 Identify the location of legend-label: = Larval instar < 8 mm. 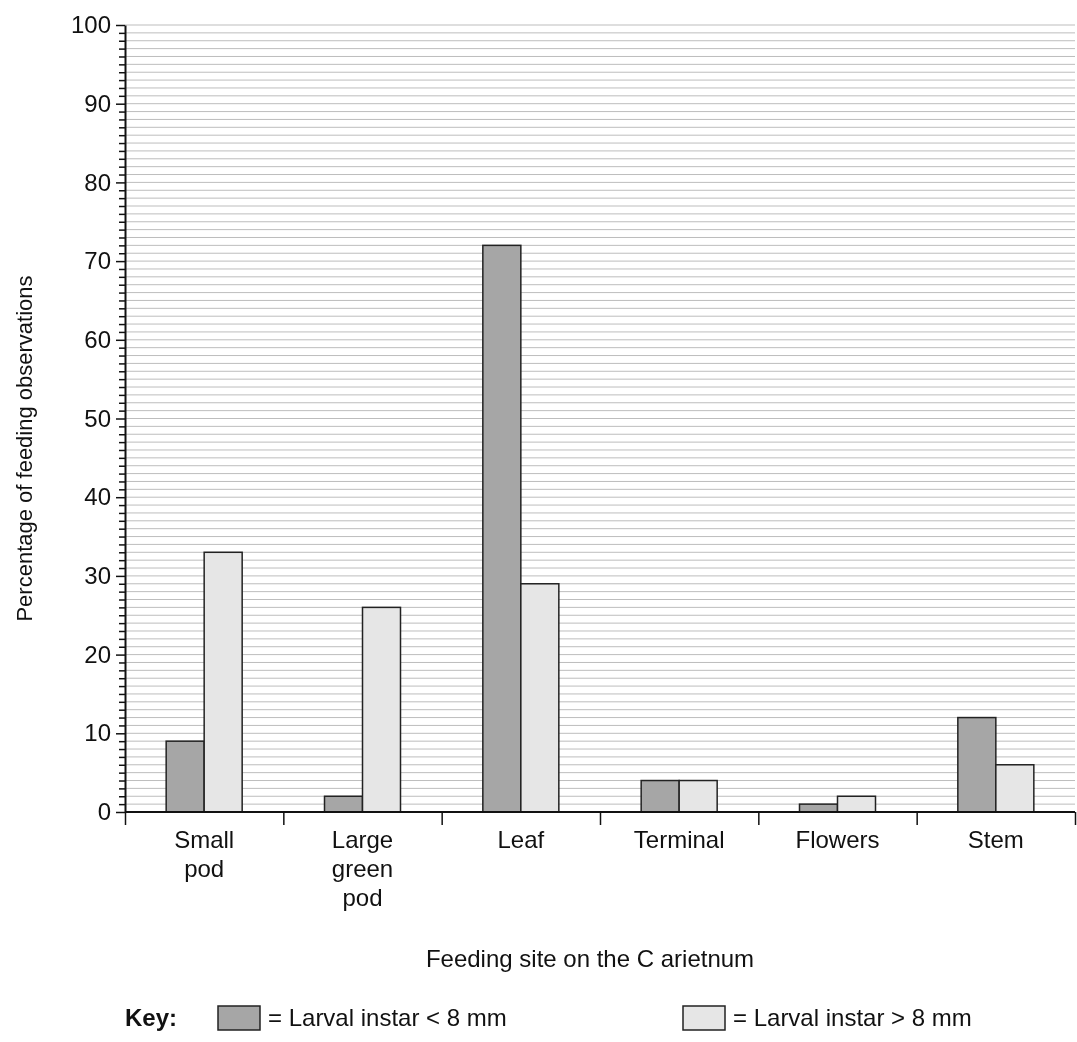
(387, 1017).